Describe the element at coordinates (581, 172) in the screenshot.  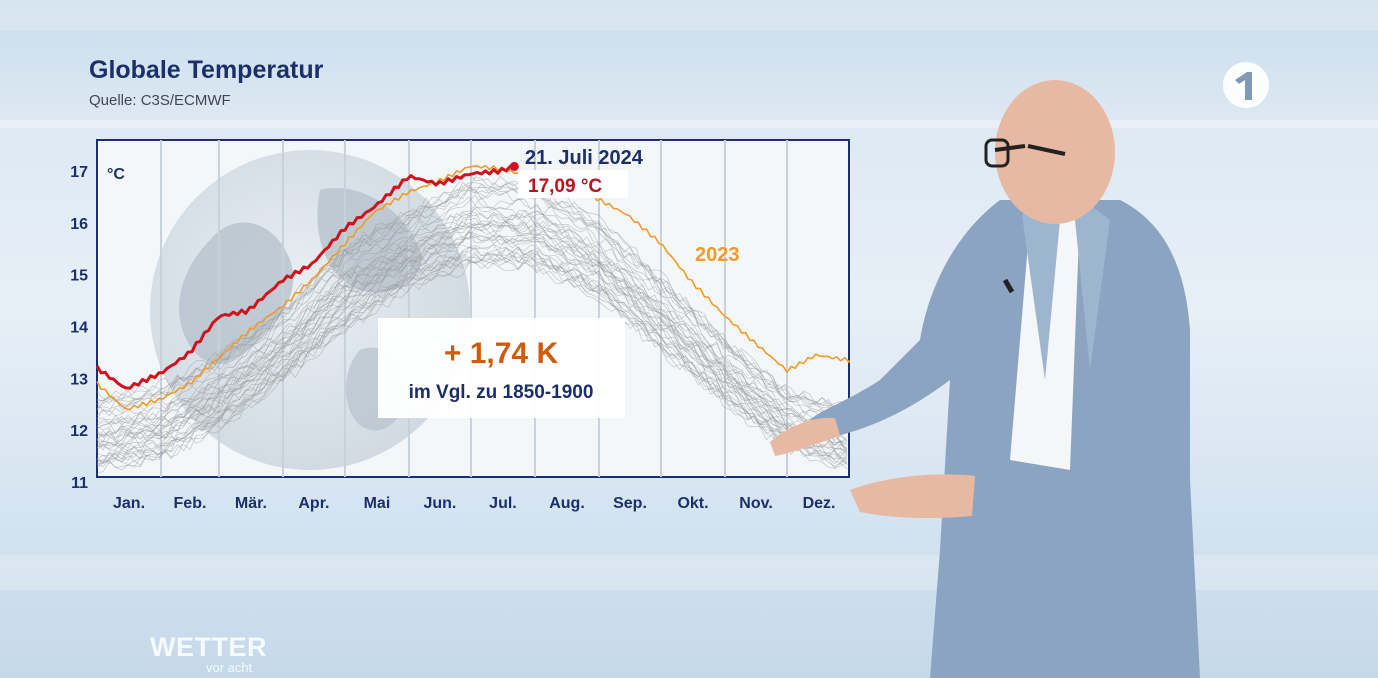
I see `latest-value-callout: 21. Juli 2024 17,09 °C` at that location.